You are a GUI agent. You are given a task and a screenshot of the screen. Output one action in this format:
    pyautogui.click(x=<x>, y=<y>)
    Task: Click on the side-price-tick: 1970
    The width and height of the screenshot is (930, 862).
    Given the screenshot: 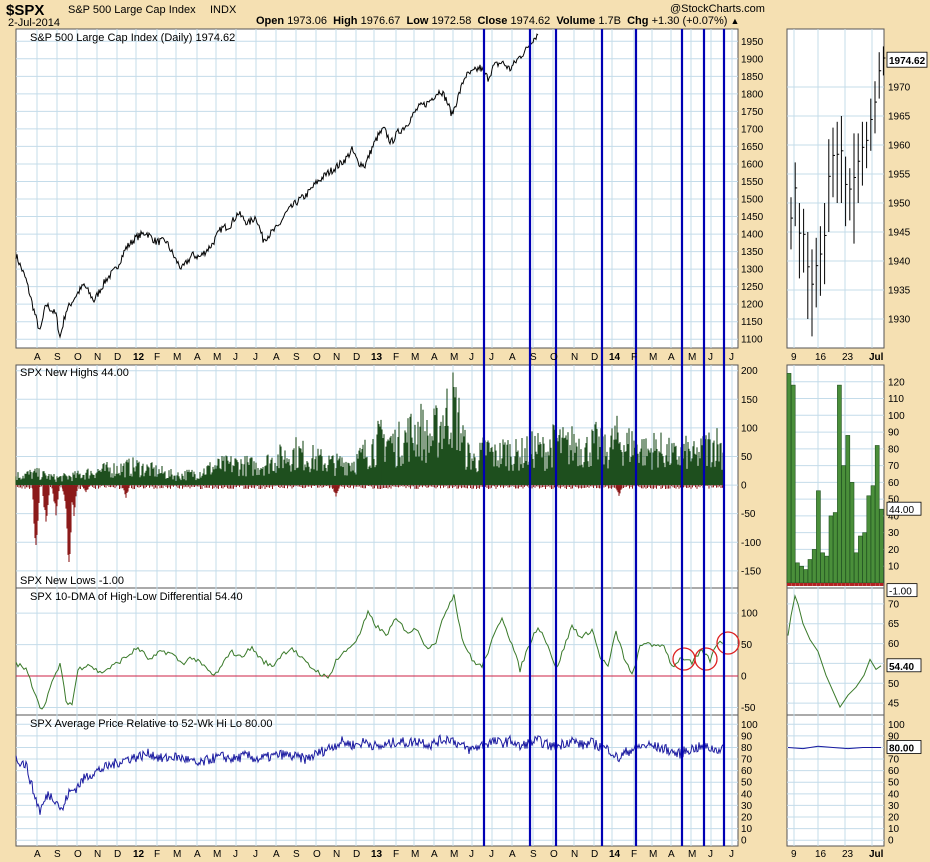 What is the action you would take?
    pyautogui.click(x=899, y=88)
    